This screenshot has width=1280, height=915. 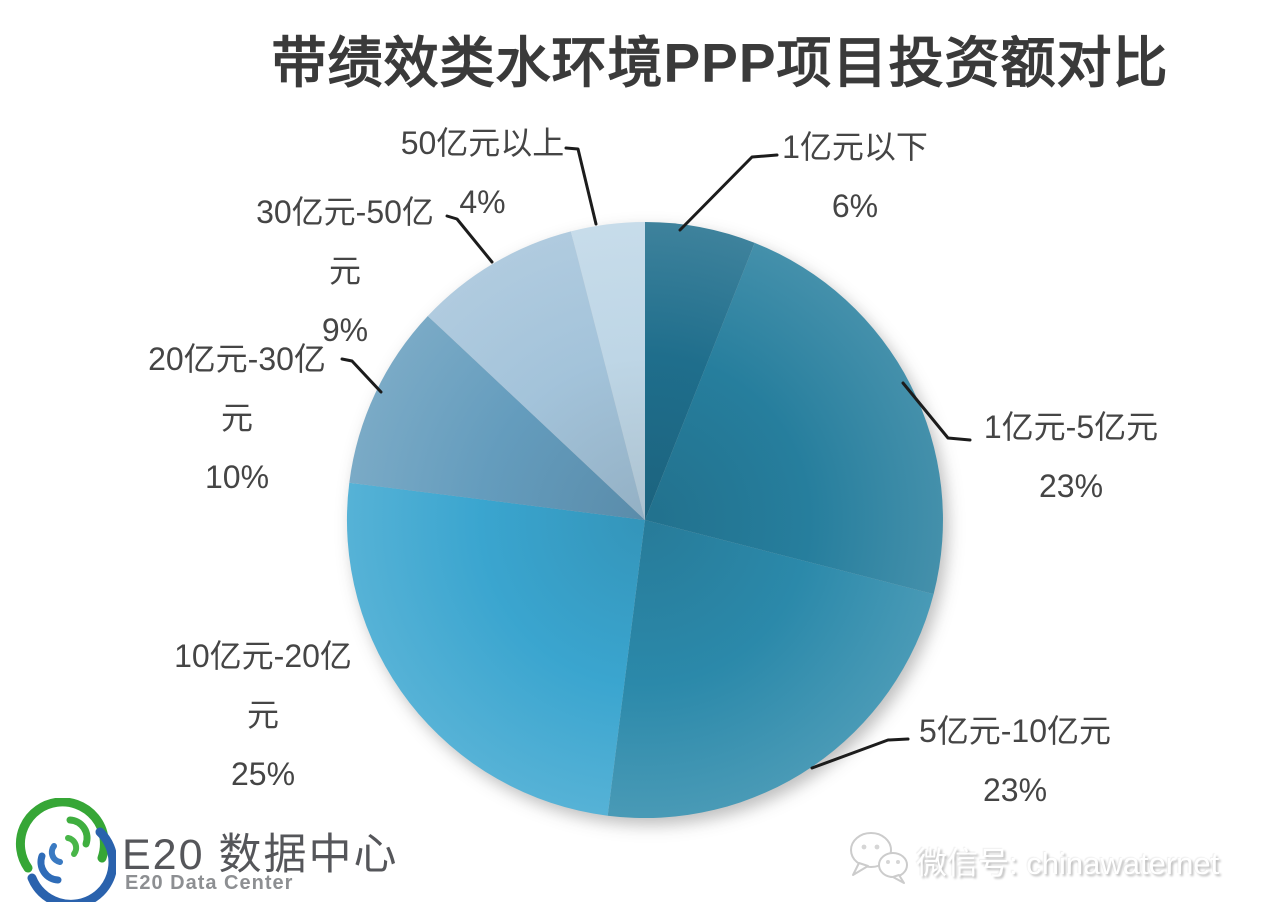 I want to click on callout-20-30: 20亿元-30亿 元 10%, so click(x=237, y=418).